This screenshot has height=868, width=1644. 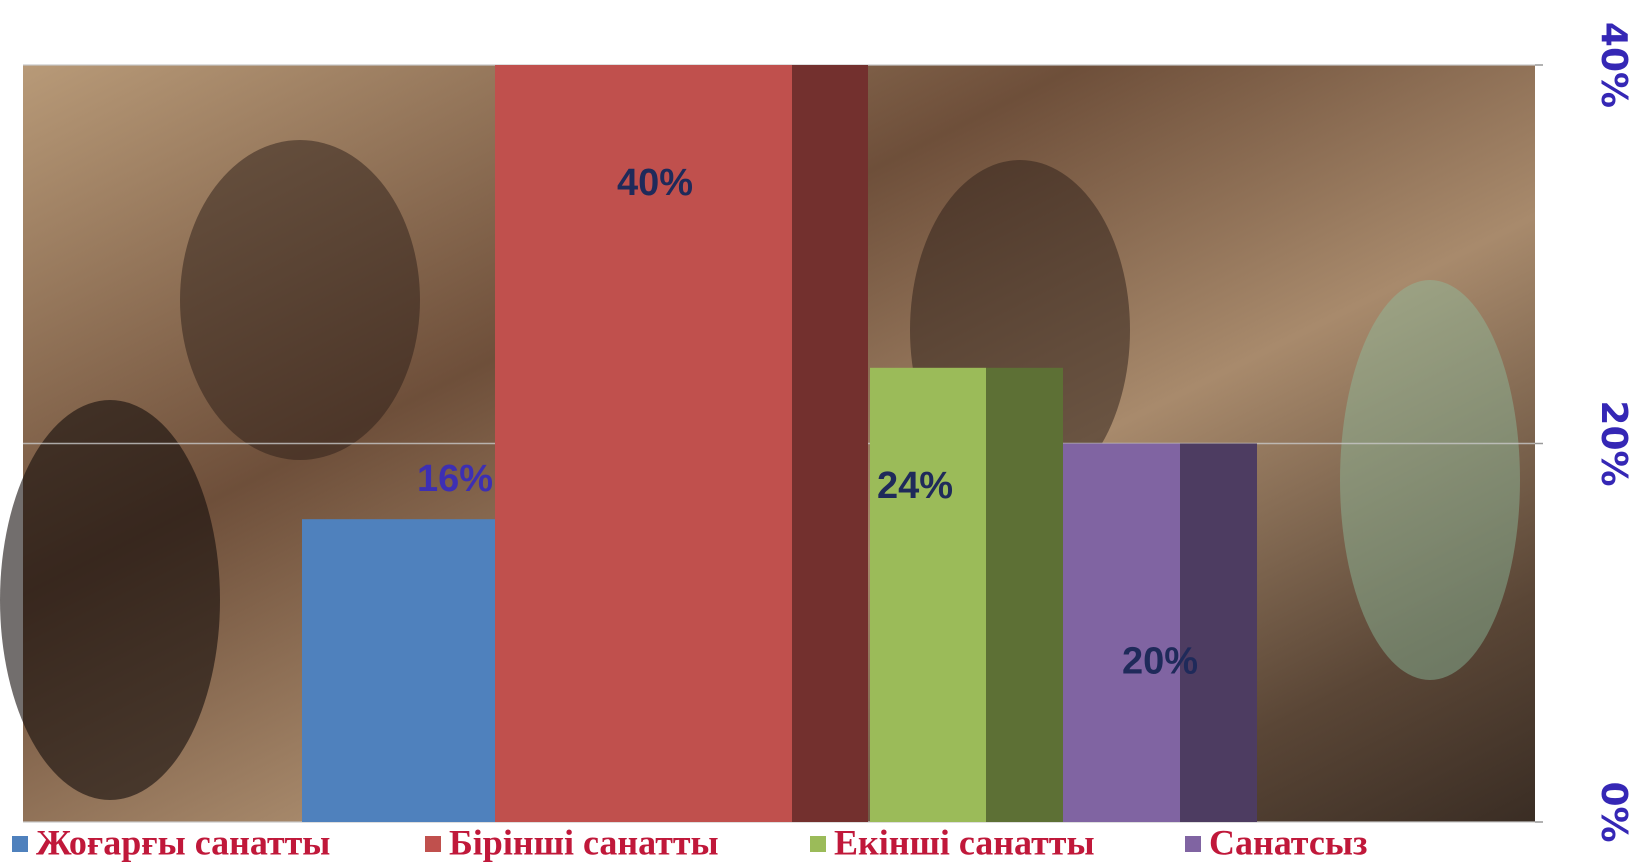 I want to click on y-tick-label: 40%, so click(x=1613, y=65).